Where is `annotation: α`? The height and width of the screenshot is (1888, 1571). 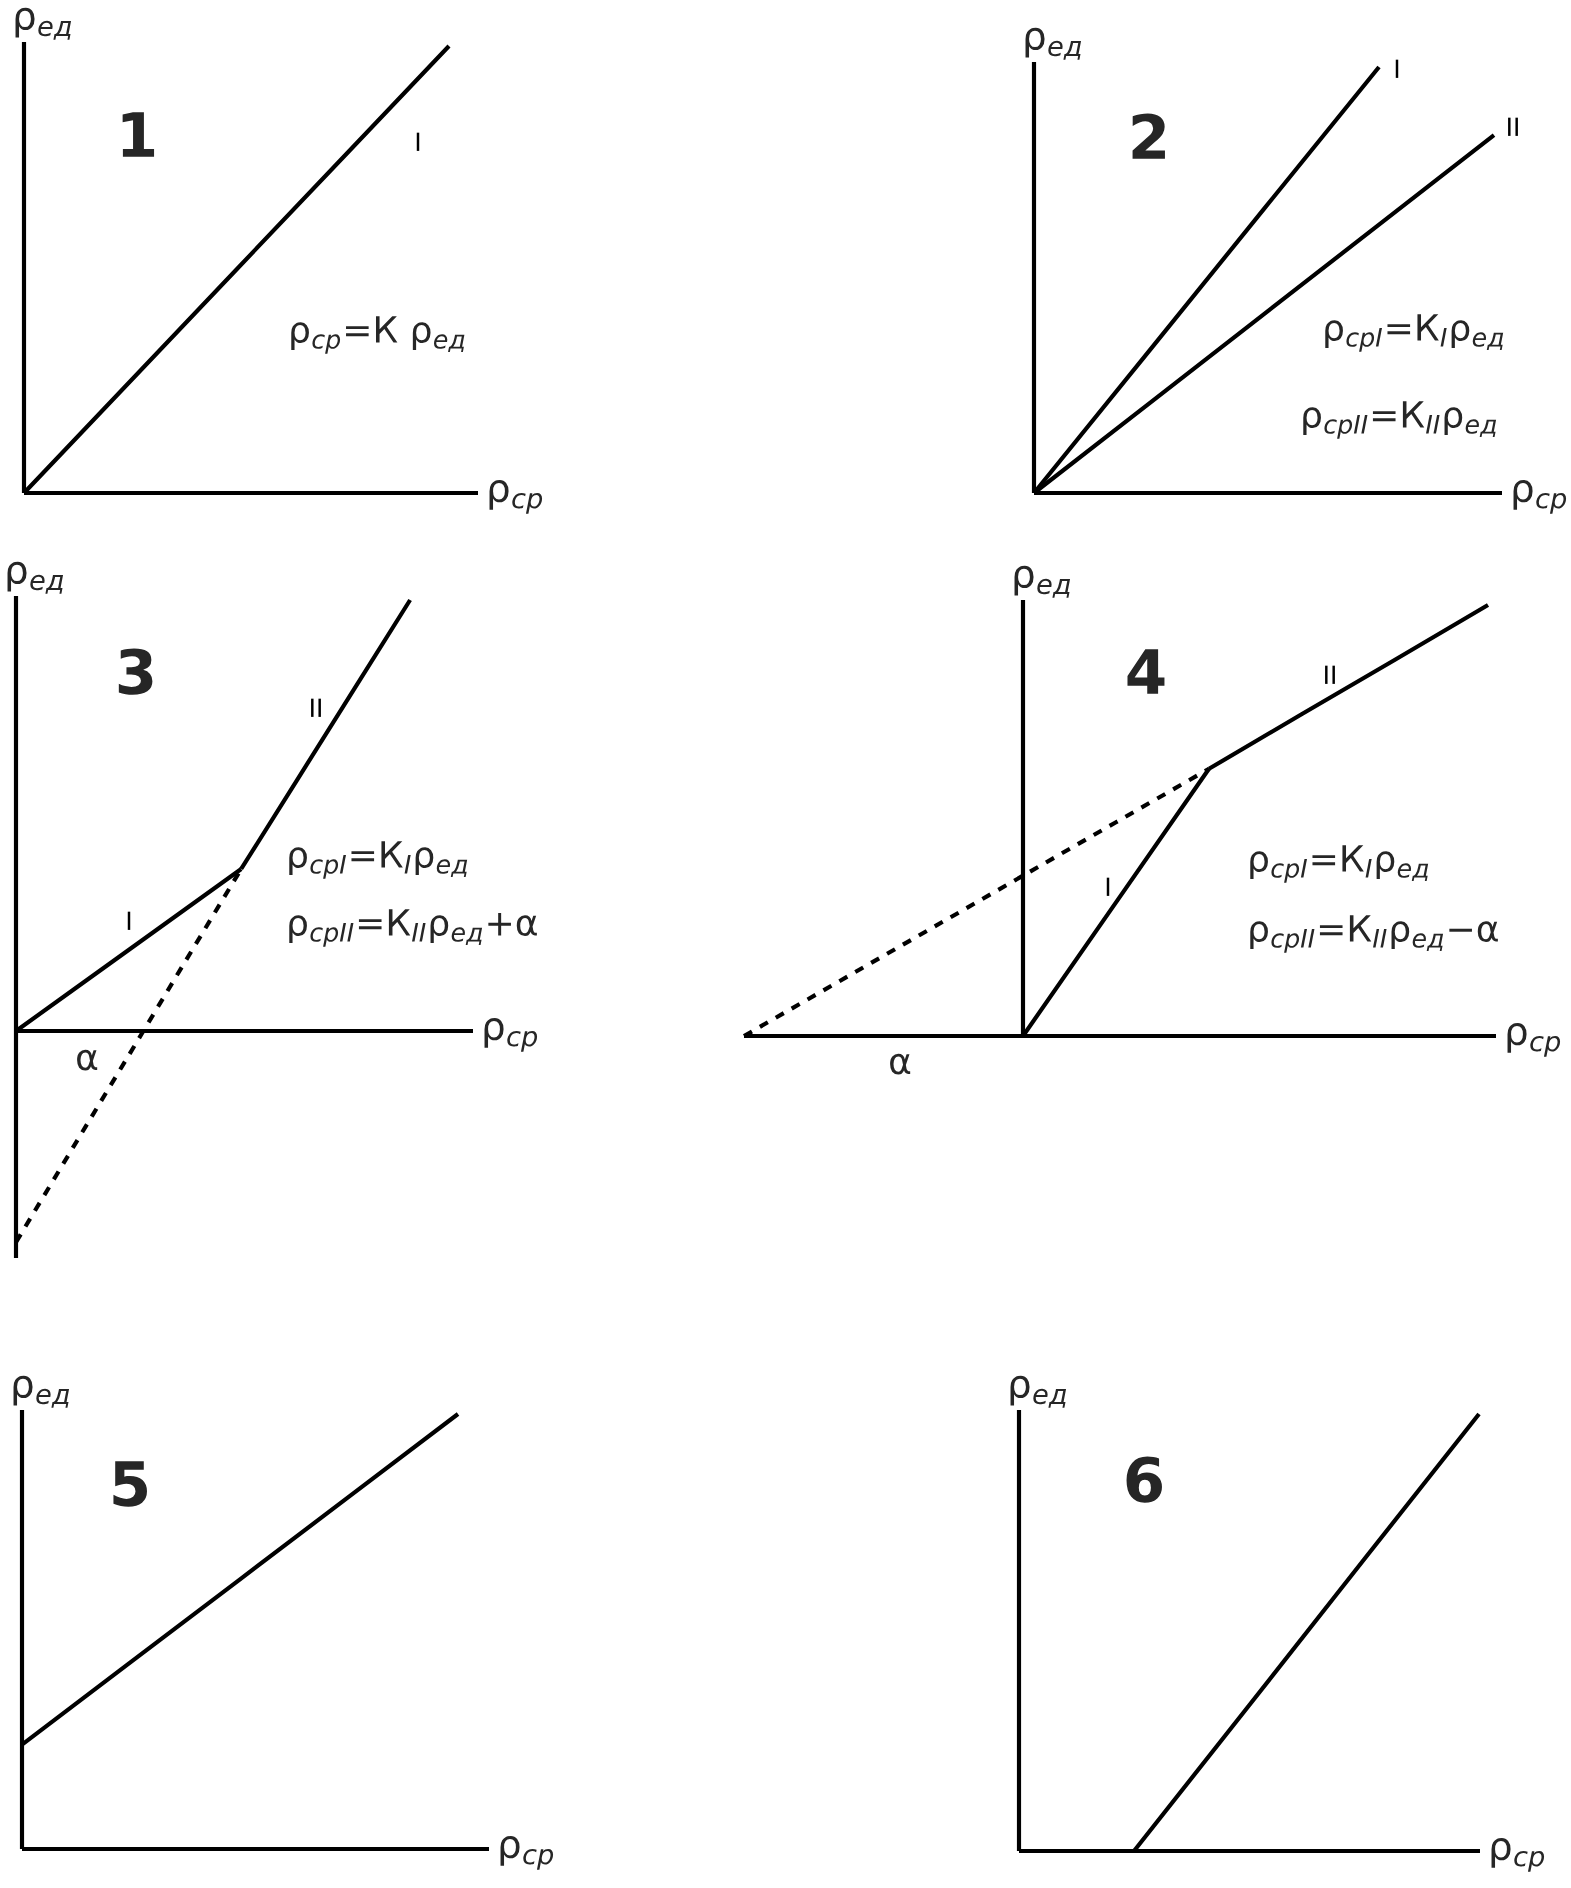 annotation: α is located at coordinates (87, 1060).